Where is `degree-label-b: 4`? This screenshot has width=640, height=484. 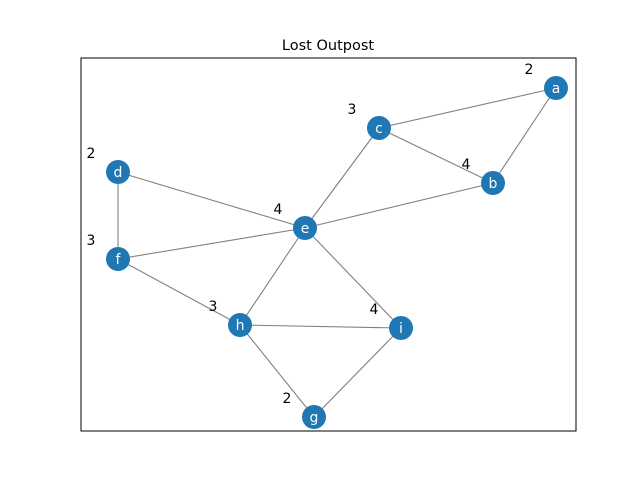
degree-label-b: 4 is located at coordinates (466, 165).